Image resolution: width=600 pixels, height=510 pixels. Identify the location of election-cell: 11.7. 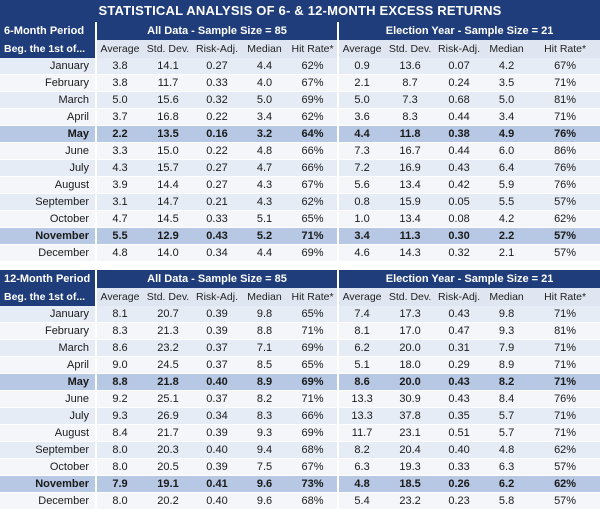
(361, 433).